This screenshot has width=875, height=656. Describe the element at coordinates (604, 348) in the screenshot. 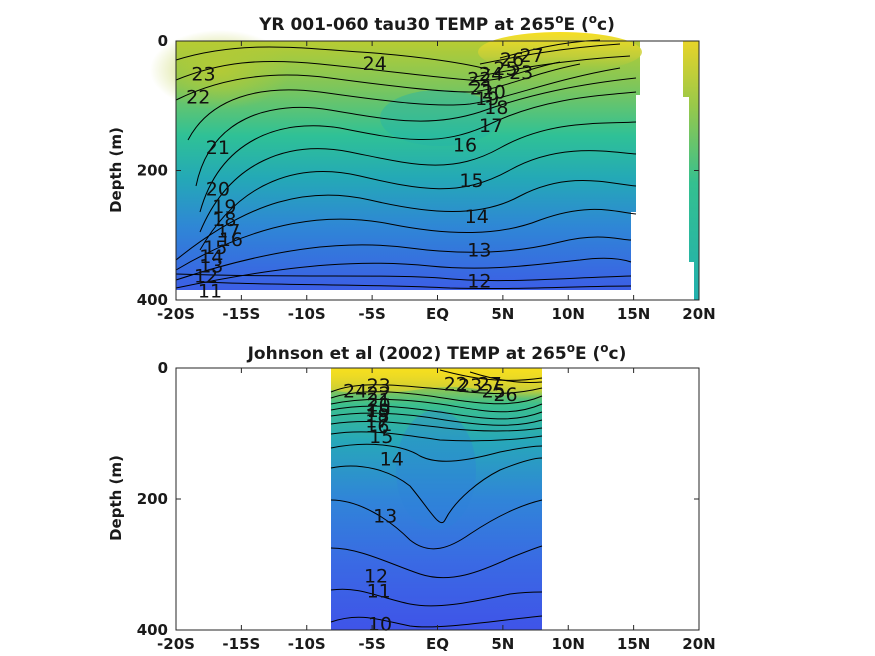

I see `panel-2-title-sup2: o` at that location.